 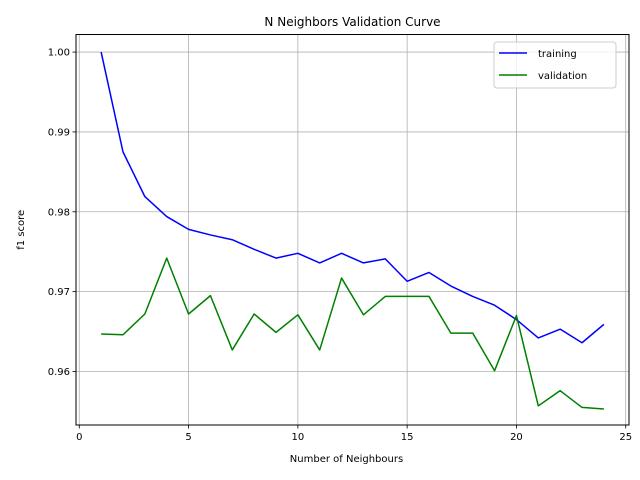 What do you see at coordinates (79, 437) in the screenshot?
I see `x-tick-label: 0` at bounding box center [79, 437].